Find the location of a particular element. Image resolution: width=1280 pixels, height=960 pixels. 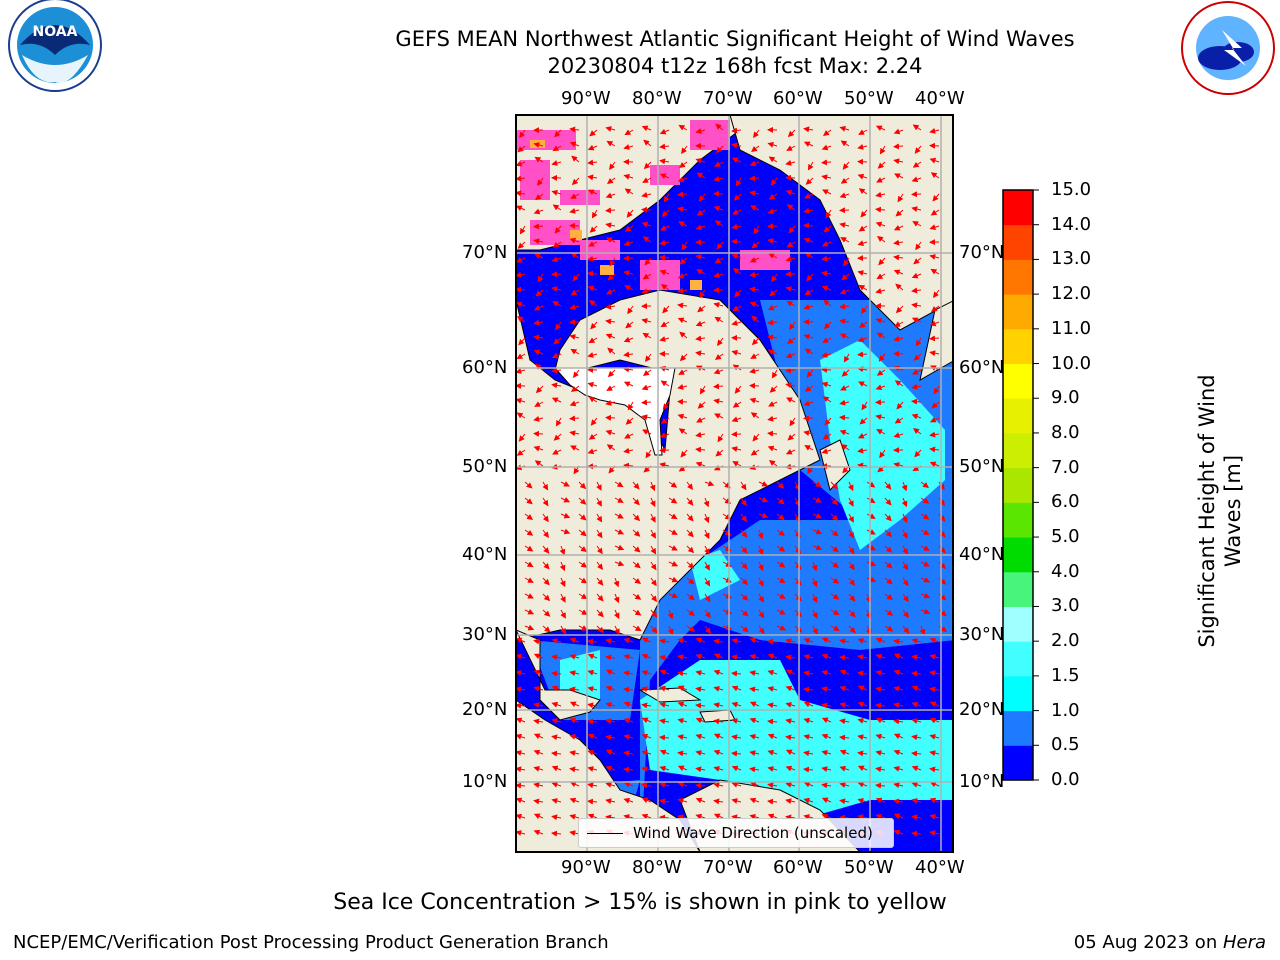

lon-tick-top: 40°W is located at coordinates (940, 98).